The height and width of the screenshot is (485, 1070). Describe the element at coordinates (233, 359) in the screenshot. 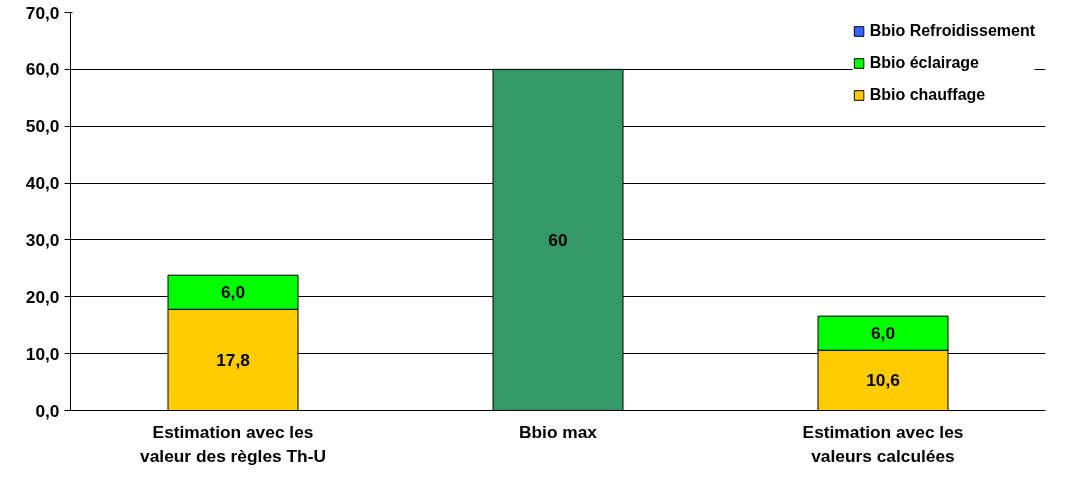

I see `data-label: 17,8` at that location.